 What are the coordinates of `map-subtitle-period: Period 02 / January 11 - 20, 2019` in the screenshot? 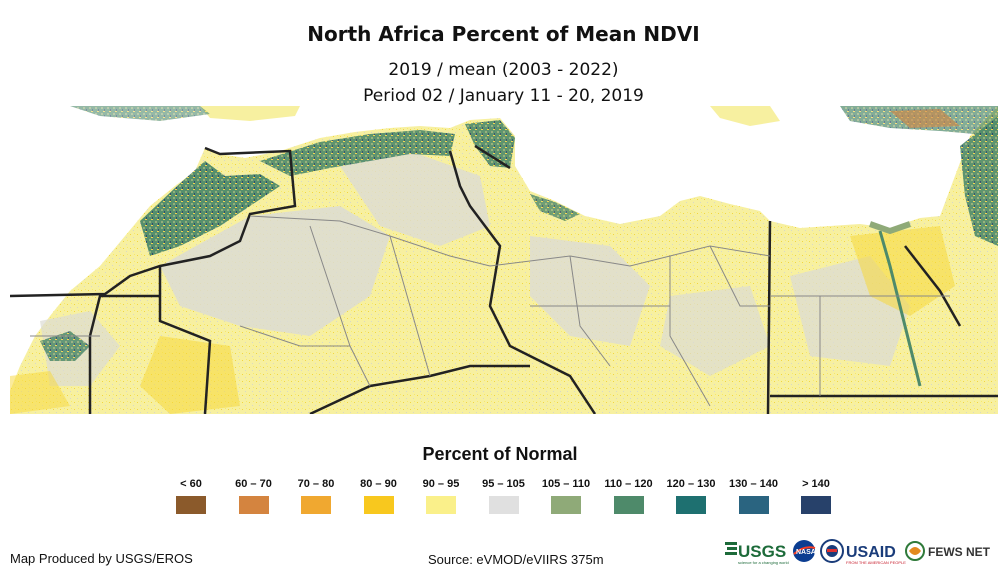 It's located at (503, 96).